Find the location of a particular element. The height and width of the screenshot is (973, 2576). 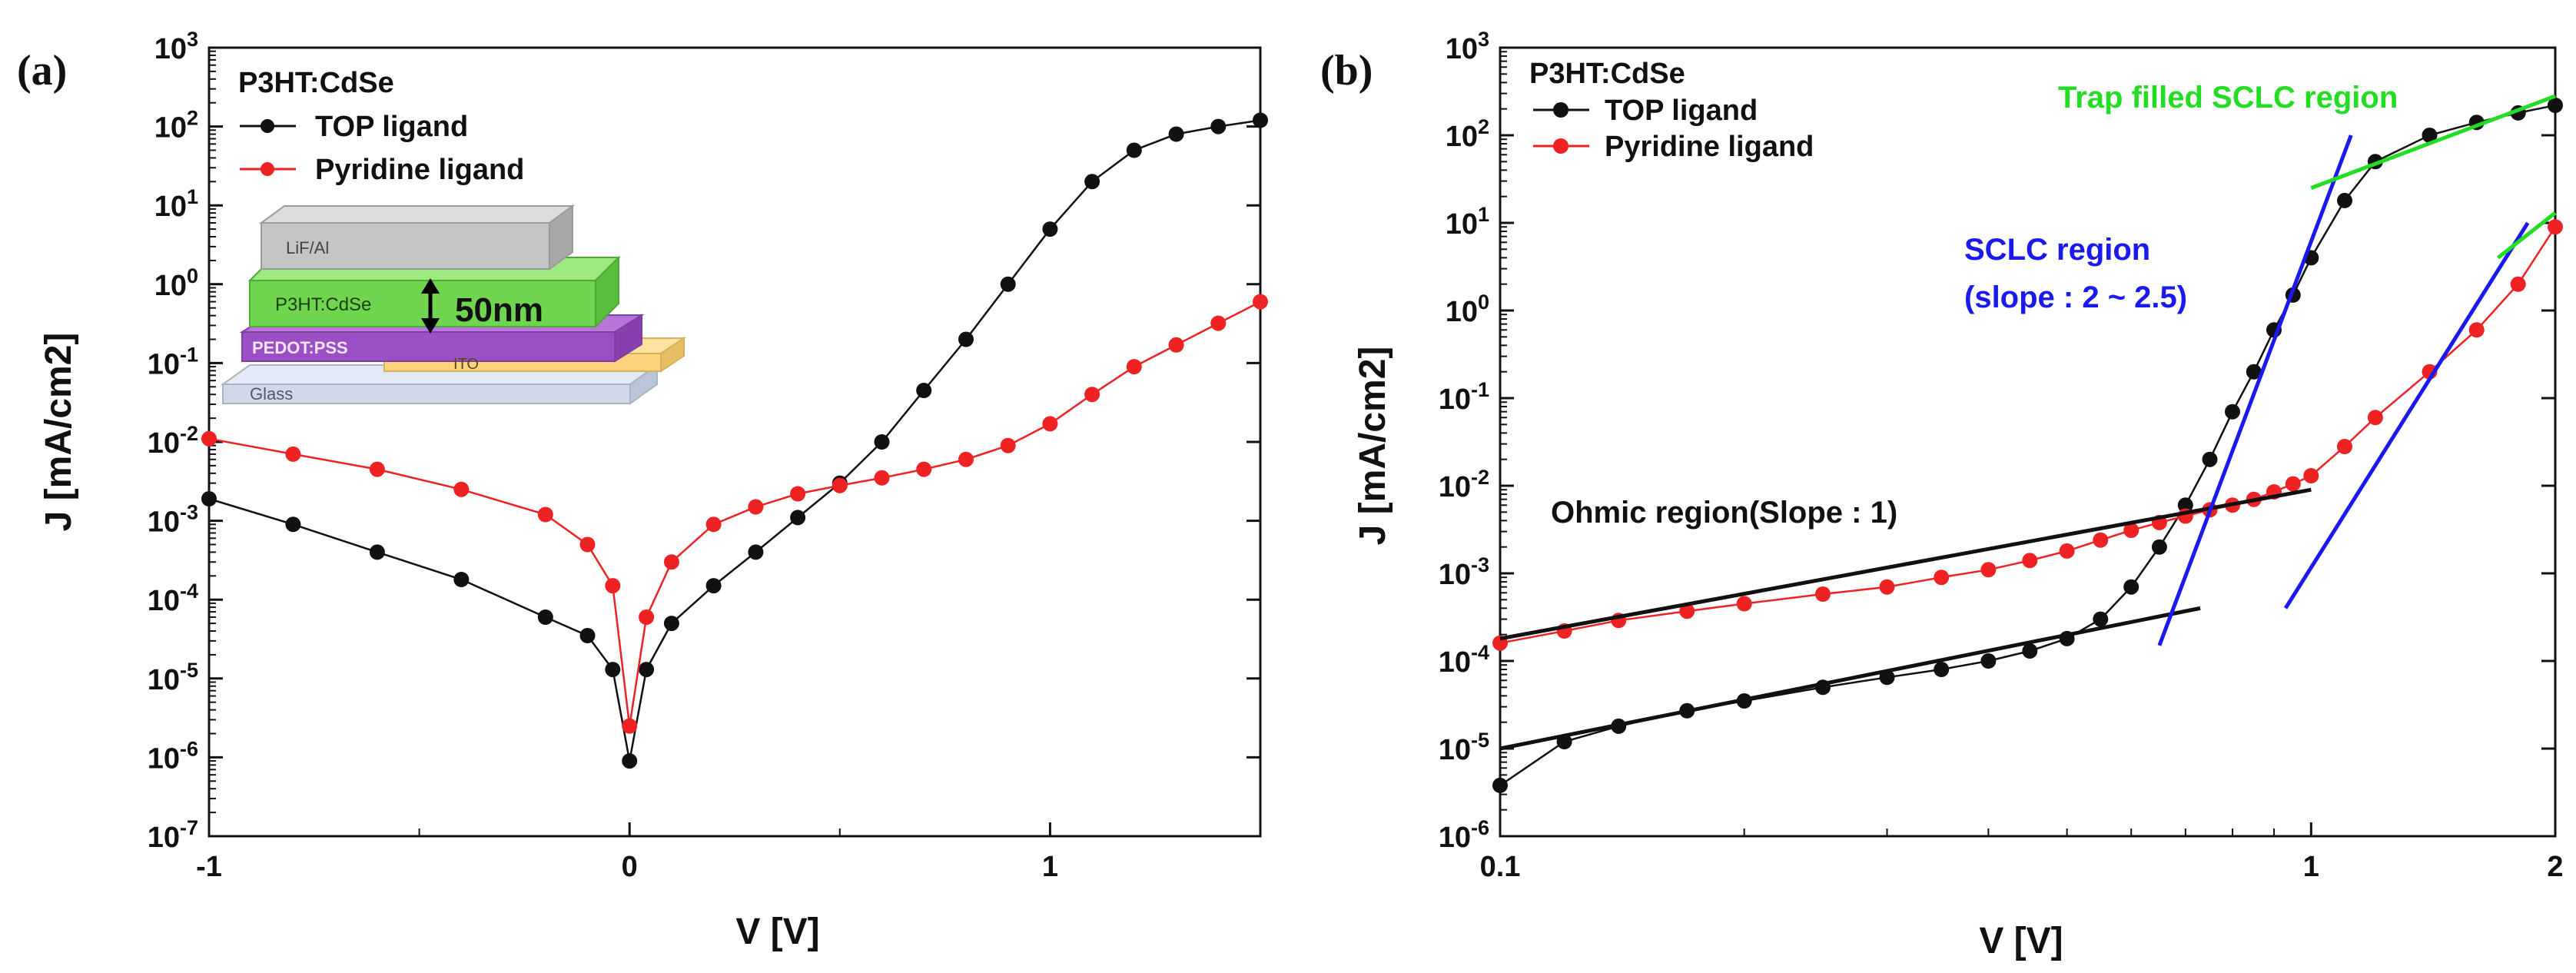

pedot-layer-label: PEDOT:PSS is located at coordinates (300, 347).